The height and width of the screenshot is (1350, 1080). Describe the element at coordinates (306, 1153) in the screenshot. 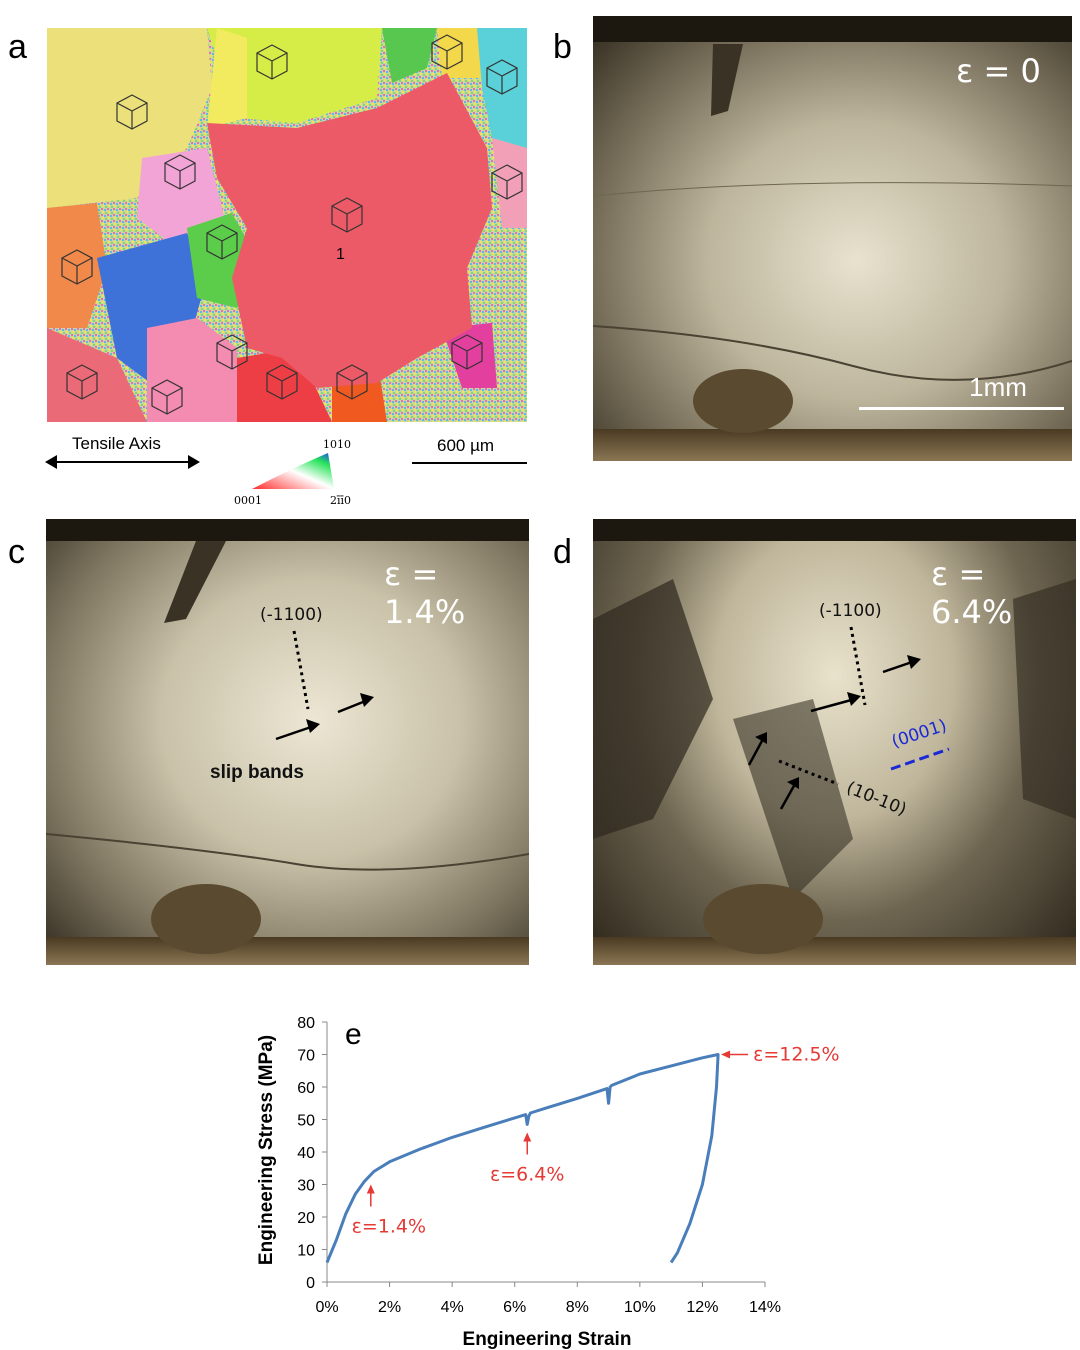

I see `y-tick-label: 40` at that location.